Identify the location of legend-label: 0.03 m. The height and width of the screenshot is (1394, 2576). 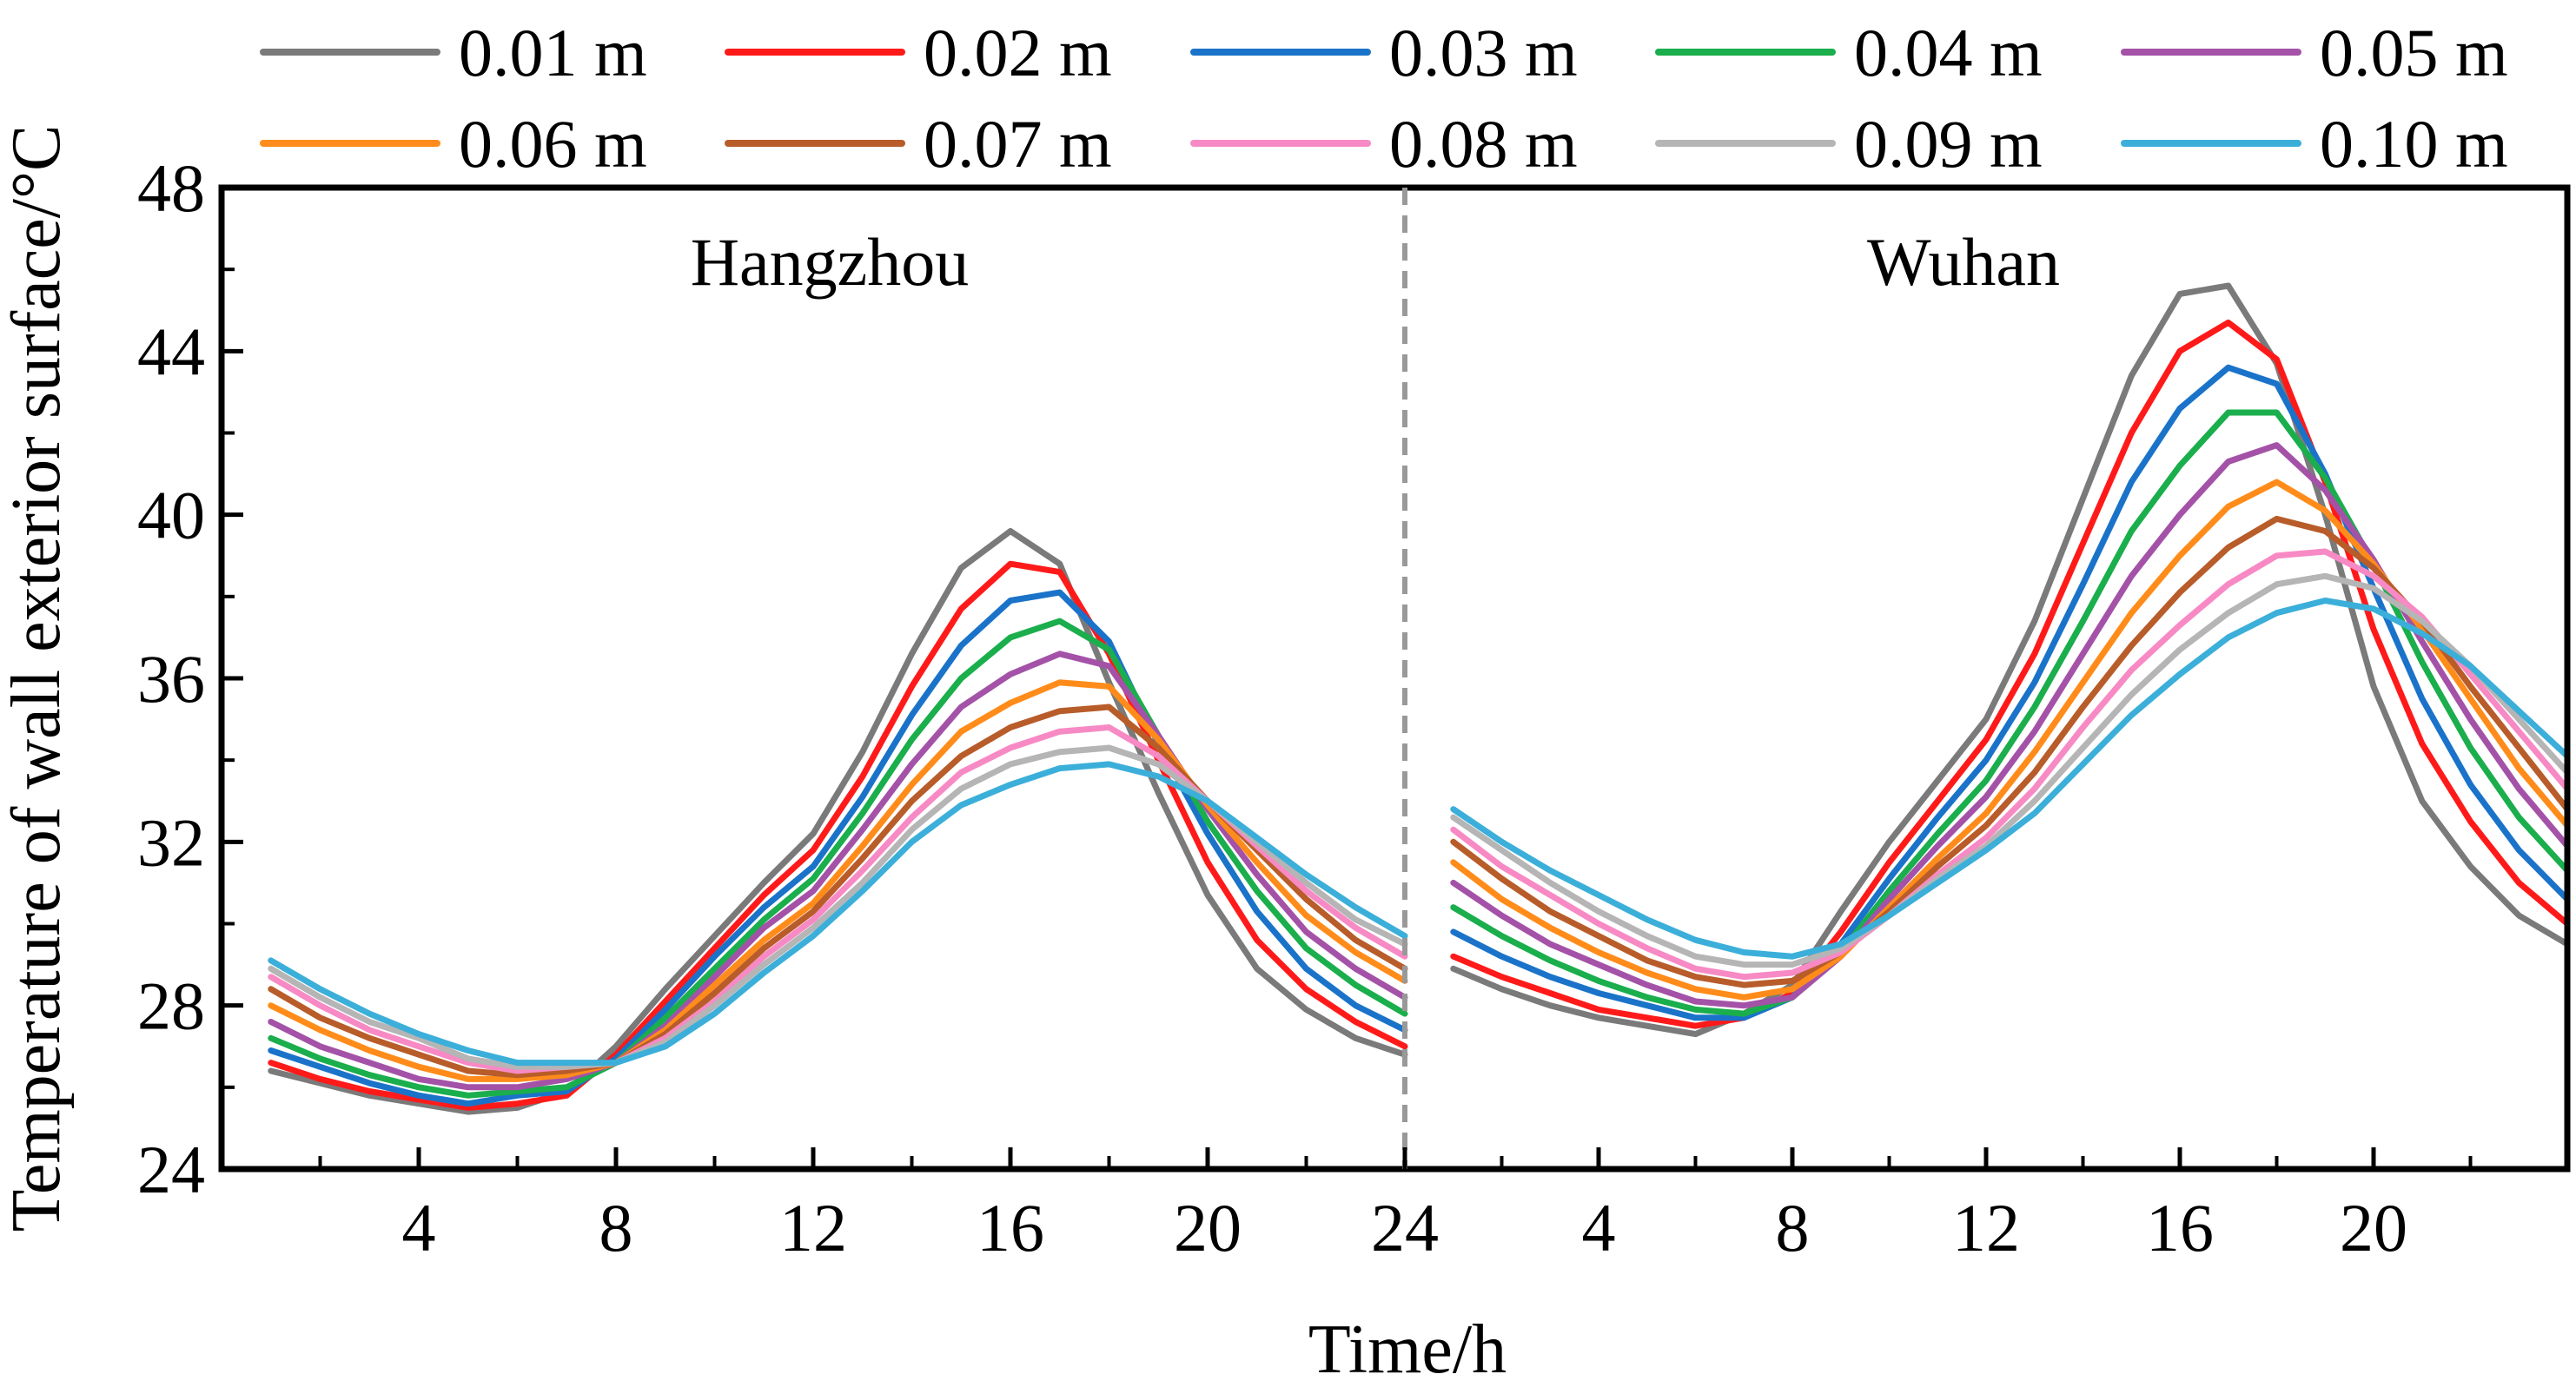
(1483, 52).